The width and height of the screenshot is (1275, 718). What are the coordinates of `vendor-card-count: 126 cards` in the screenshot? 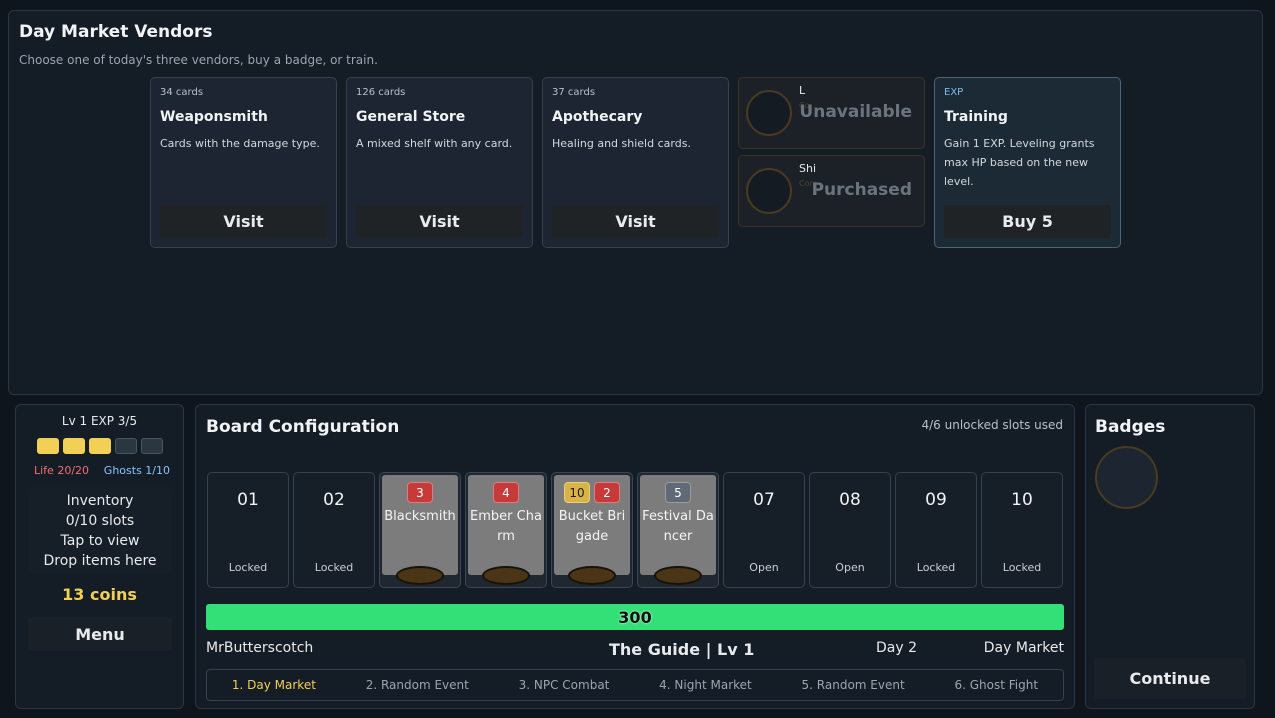 It's located at (381, 92).